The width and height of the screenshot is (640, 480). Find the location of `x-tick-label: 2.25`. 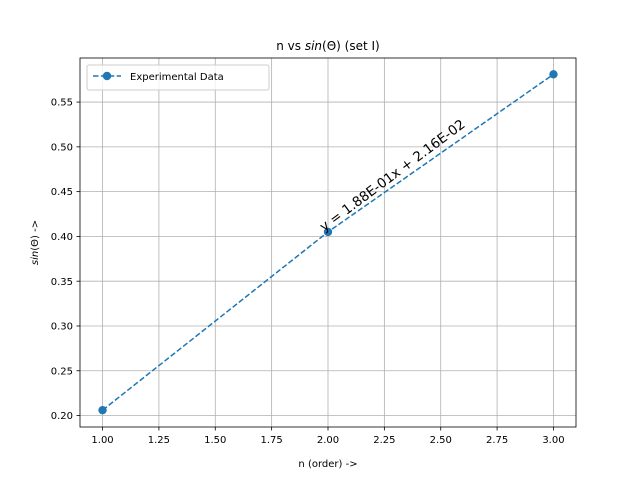

x-tick-label: 2.25 is located at coordinates (384, 440).